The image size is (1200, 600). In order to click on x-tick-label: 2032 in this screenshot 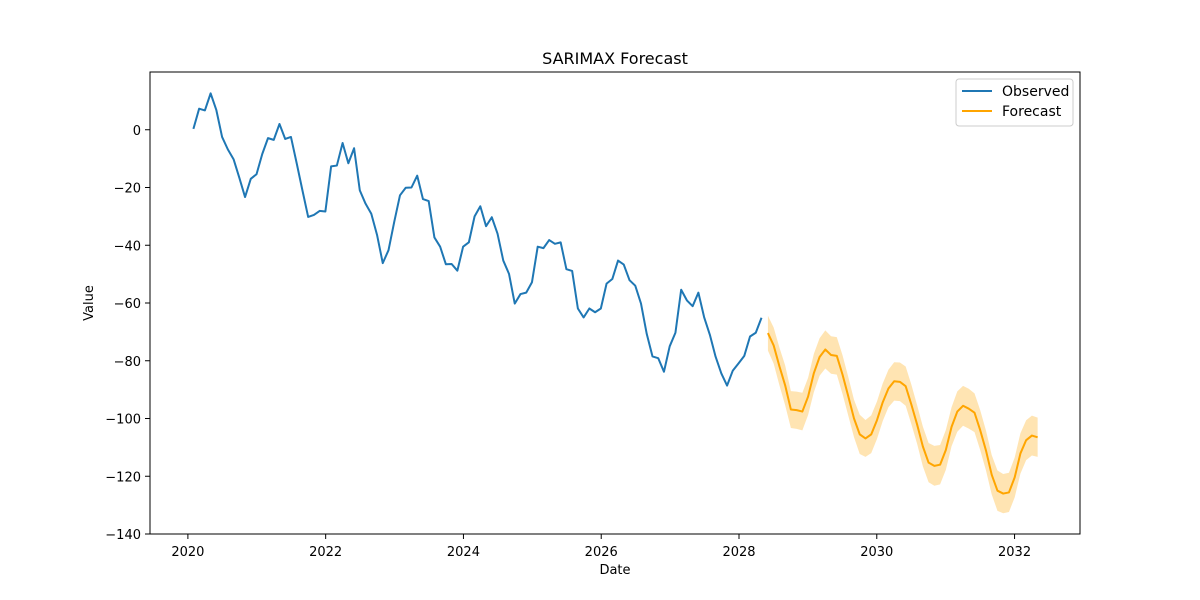, I will do `click(1014, 552)`.